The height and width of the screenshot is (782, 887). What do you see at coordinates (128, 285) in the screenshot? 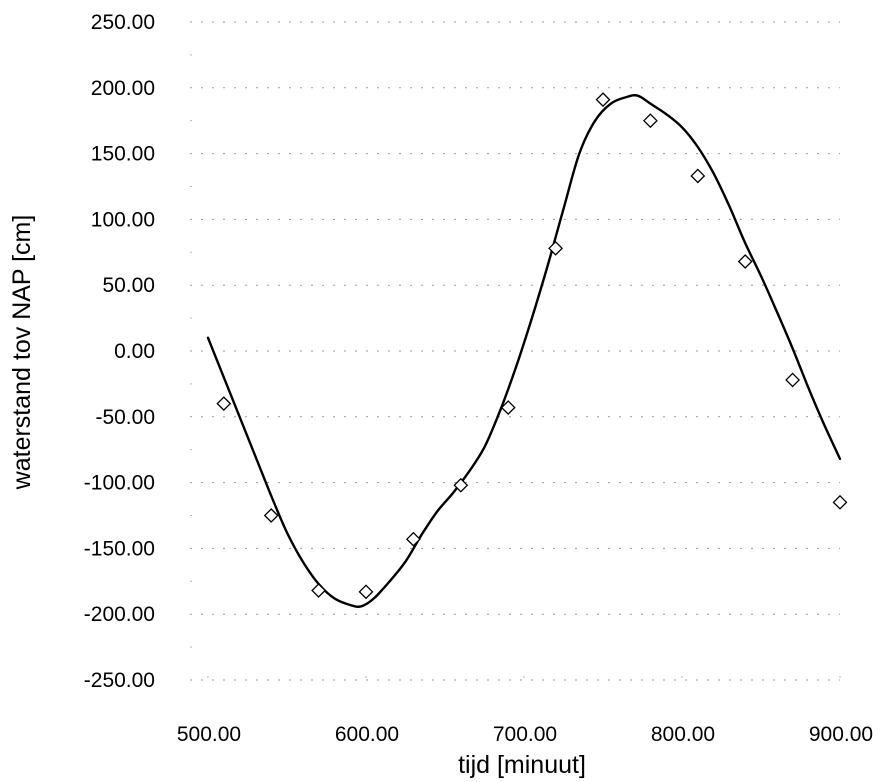
I see `y-tick-label: 50.00` at bounding box center [128, 285].